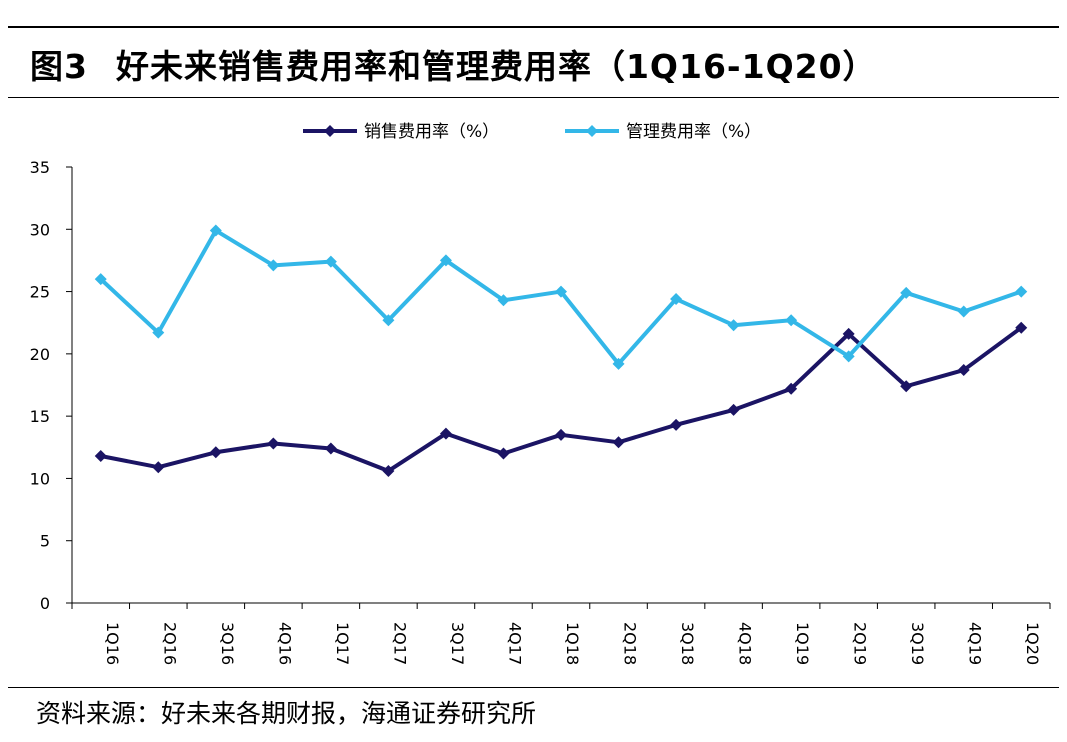  What do you see at coordinates (802, 643) in the screenshot?
I see `x-tick-label: 1Q19` at bounding box center [802, 643].